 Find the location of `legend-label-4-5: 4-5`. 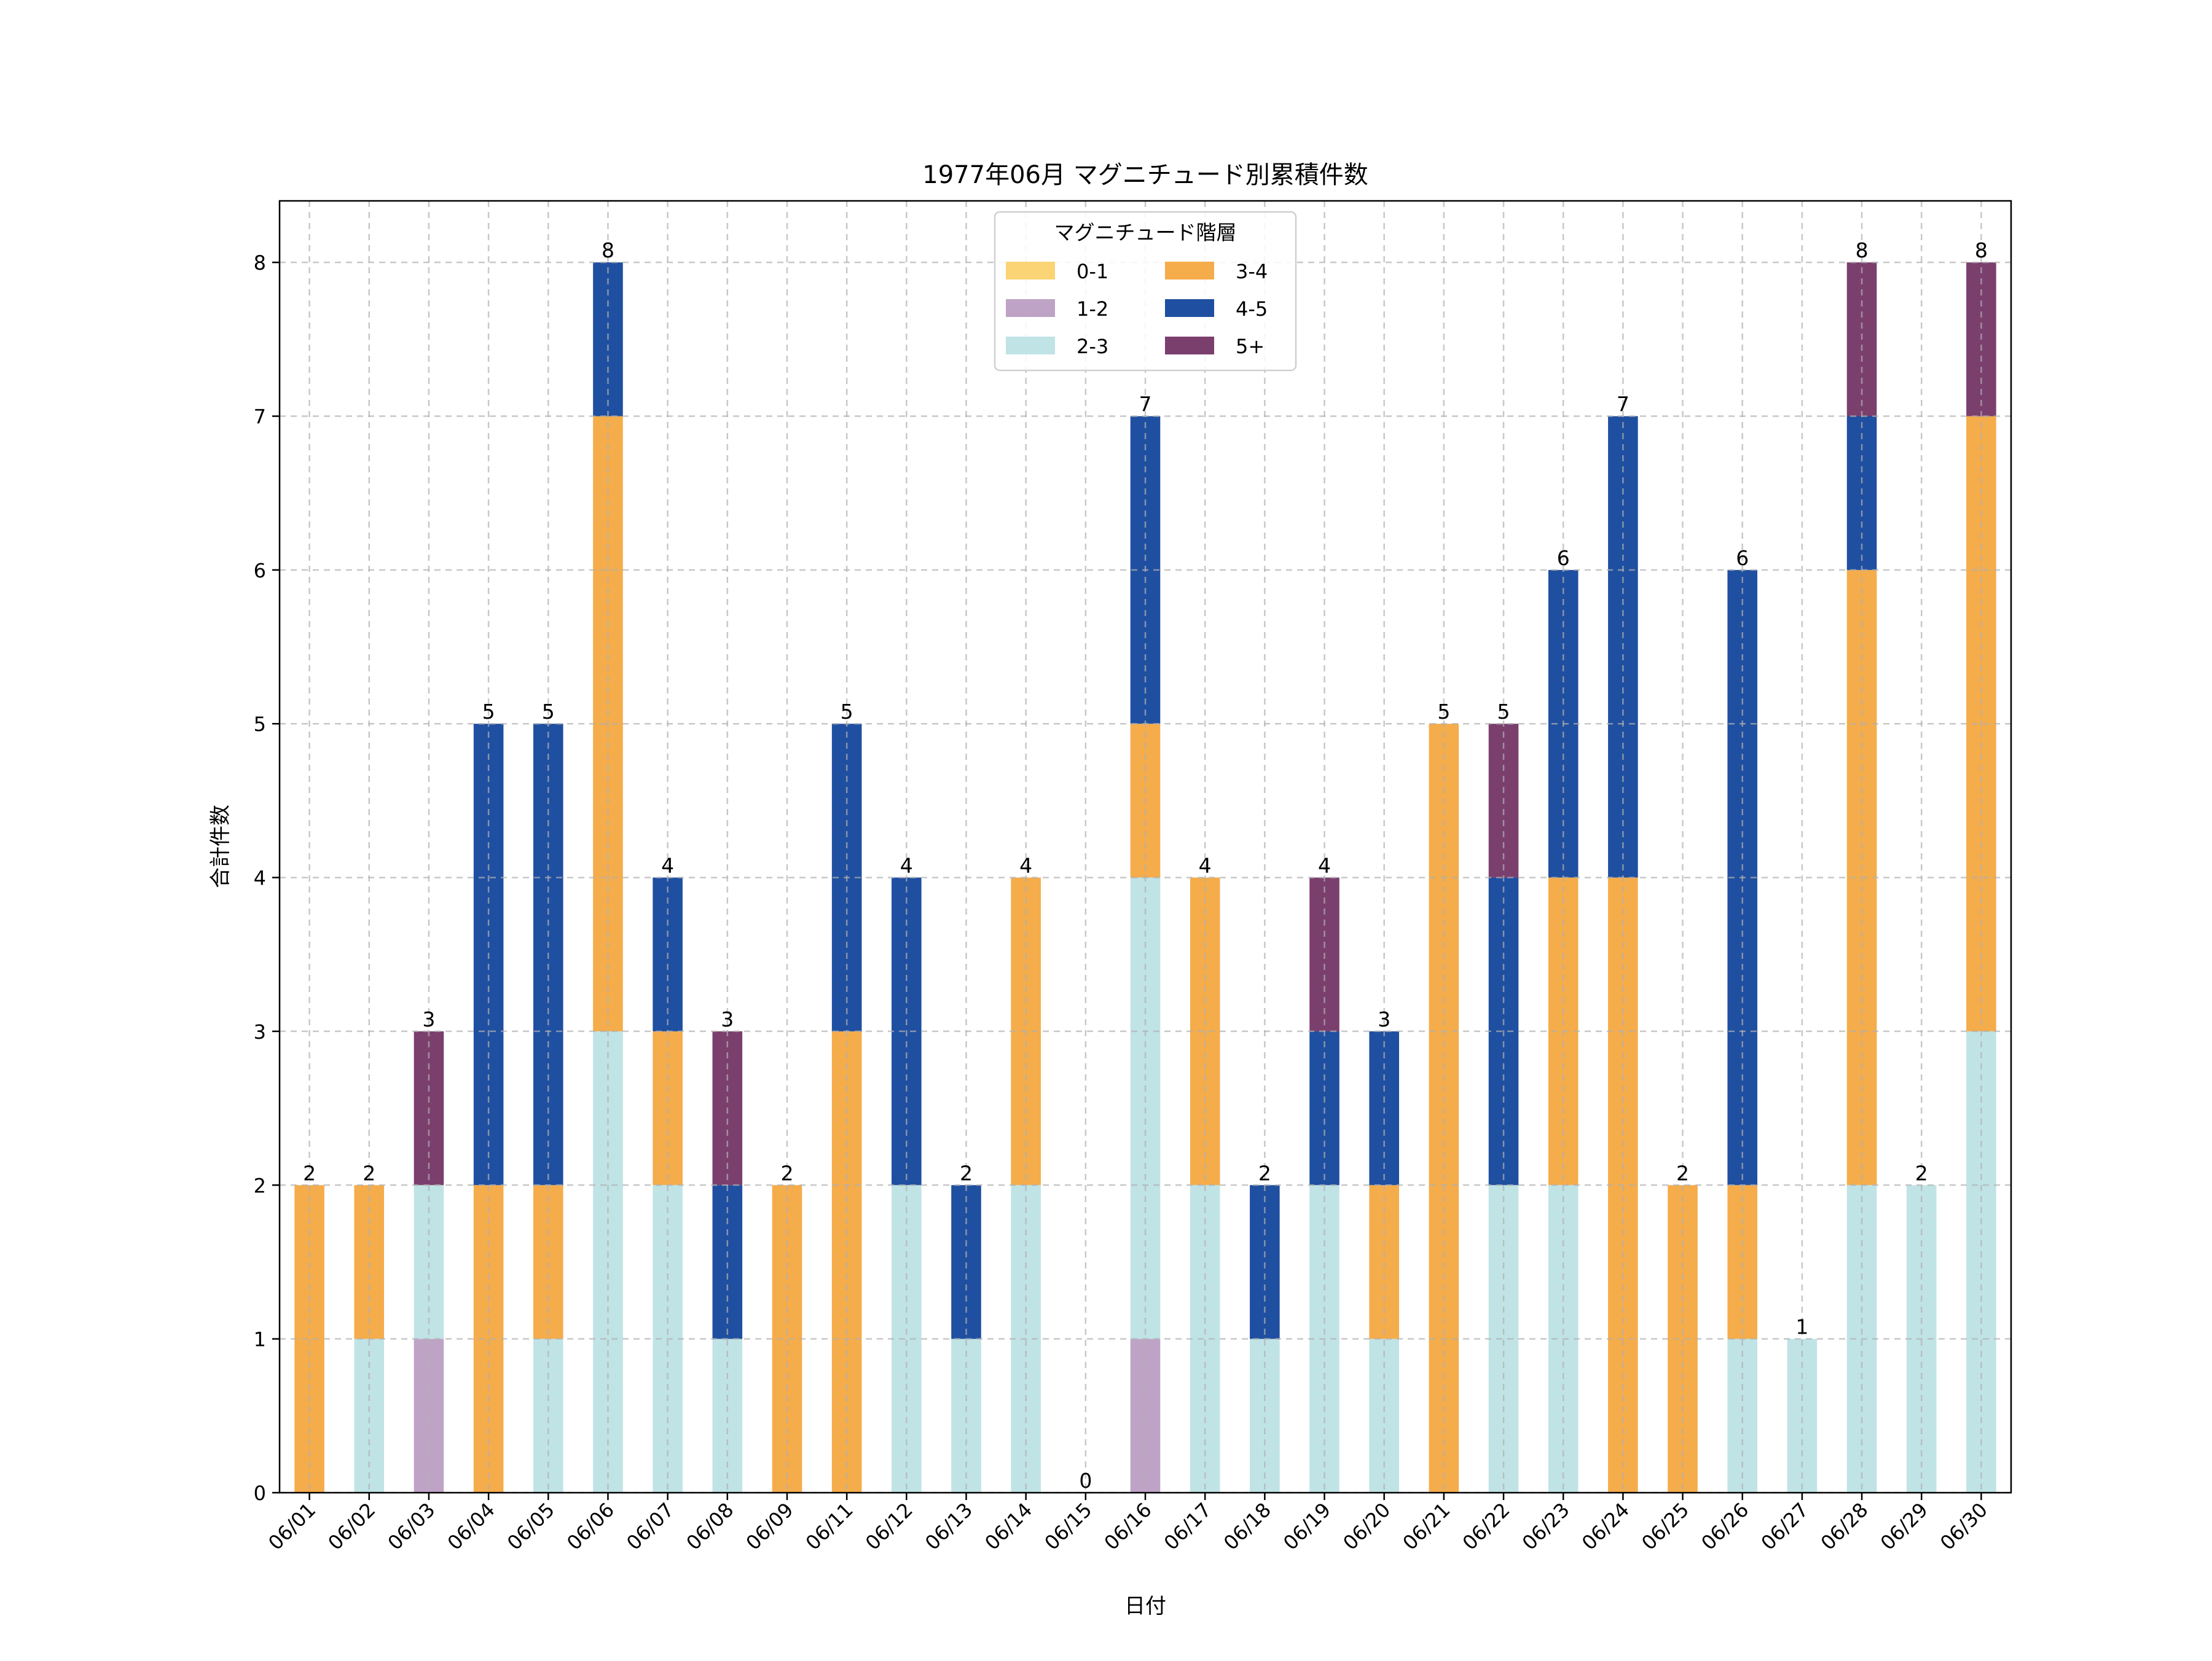

legend-label-4-5: 4-5 is located at coordinates (1252, 309).